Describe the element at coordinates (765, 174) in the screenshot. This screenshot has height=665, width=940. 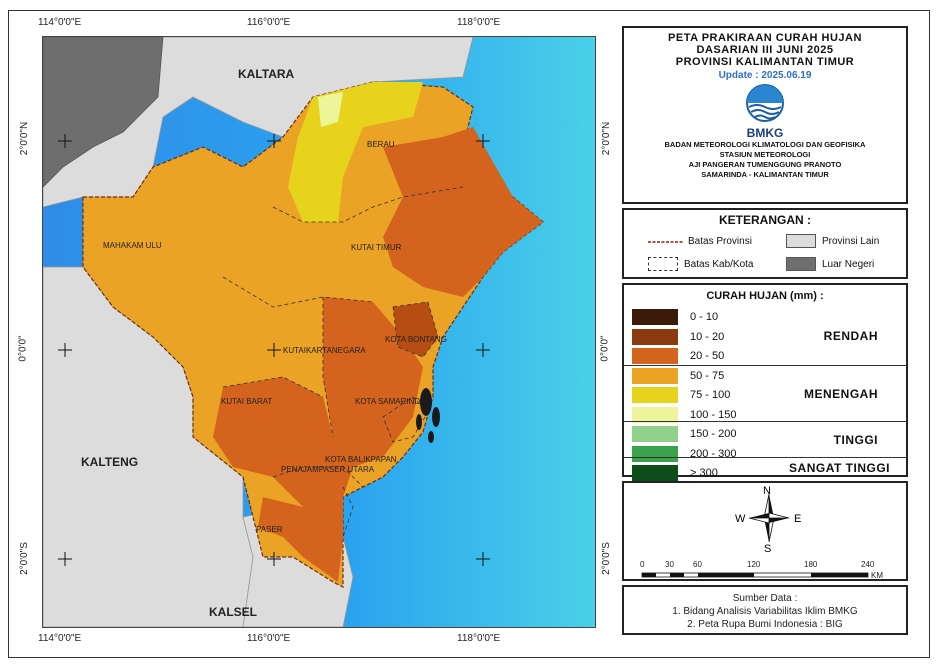
I see `org-name-4: SAMARINDA - KALIMANTAN TIMUR` at that location.